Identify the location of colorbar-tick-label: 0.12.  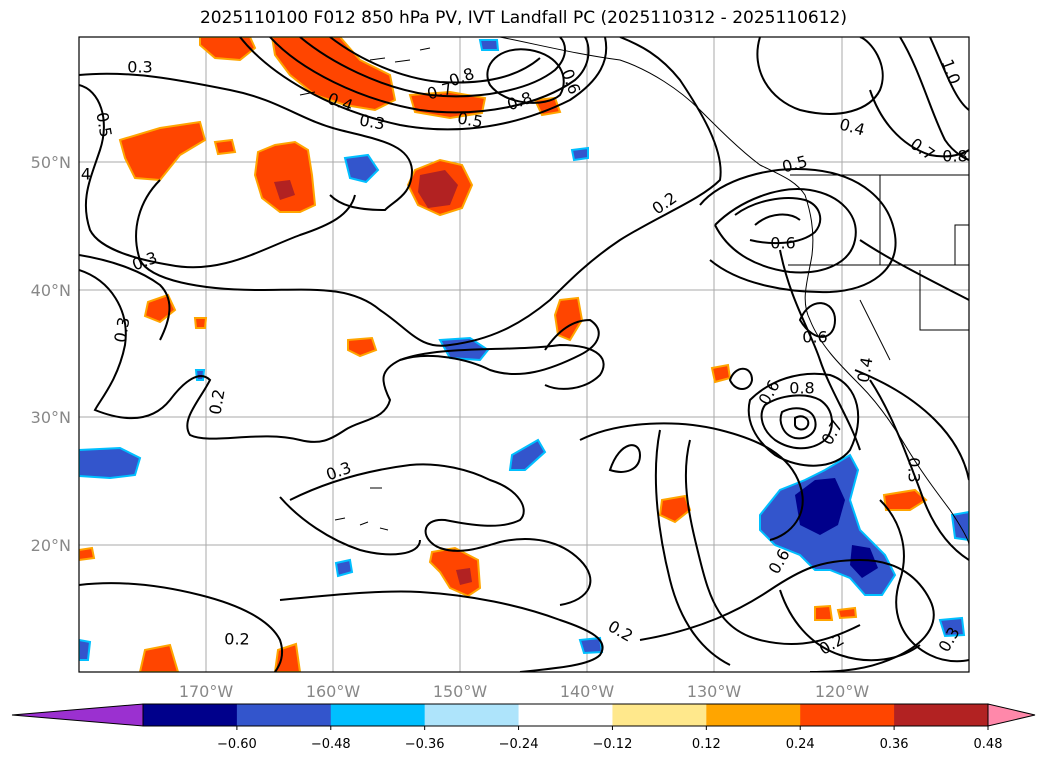
(706, 744).